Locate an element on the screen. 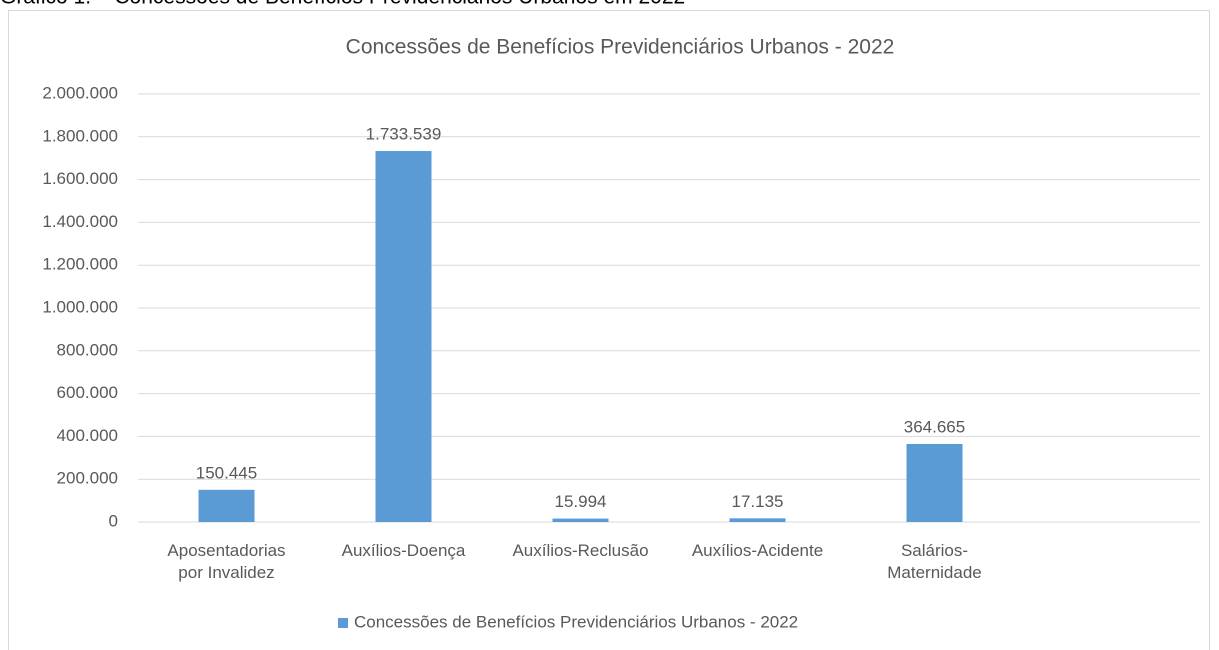 This screenshot has height=650, width=1219. y-tick-label: 1.800.000 is located at coordinates (80, 135).